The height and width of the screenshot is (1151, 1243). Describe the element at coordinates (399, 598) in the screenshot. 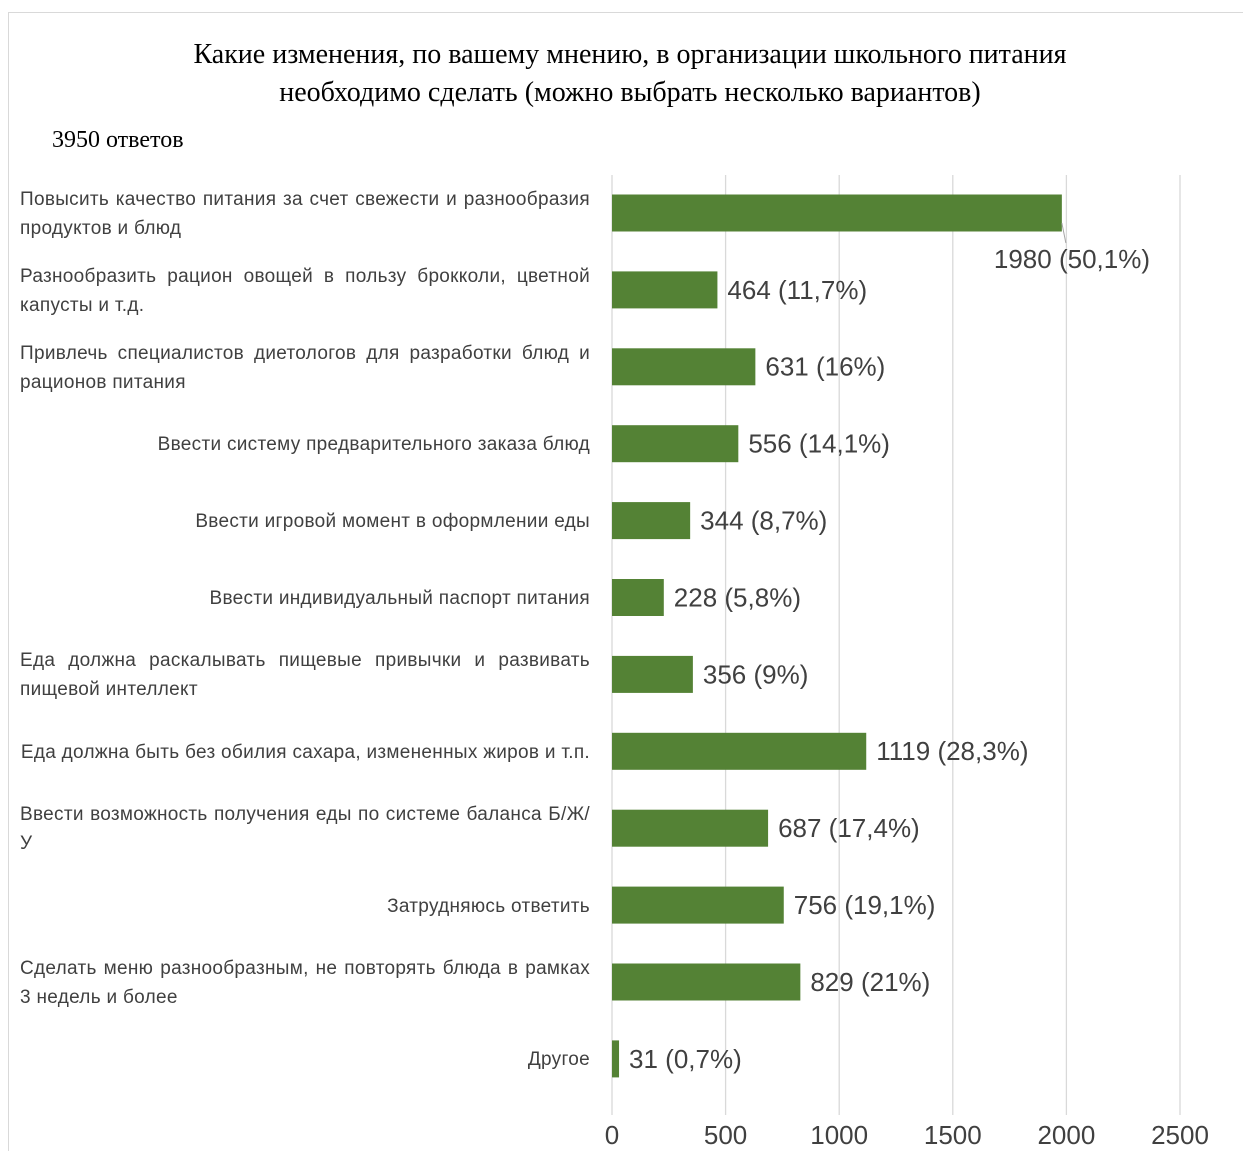

I see `category-label: Ввести индивидуальный паспорт питания` at that location.